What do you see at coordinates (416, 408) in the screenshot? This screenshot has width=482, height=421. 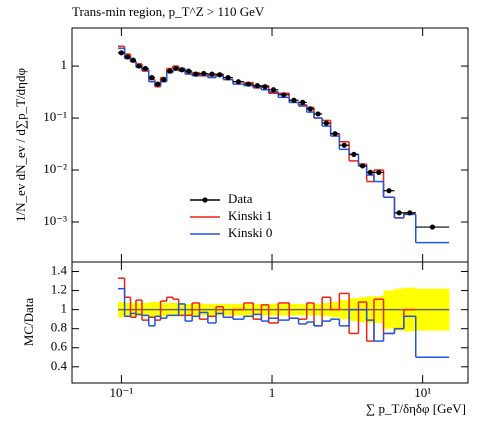 I see `x-axis-label: ∑ p_T/δηδφ [GeV]` at bounding box center [416, 408].